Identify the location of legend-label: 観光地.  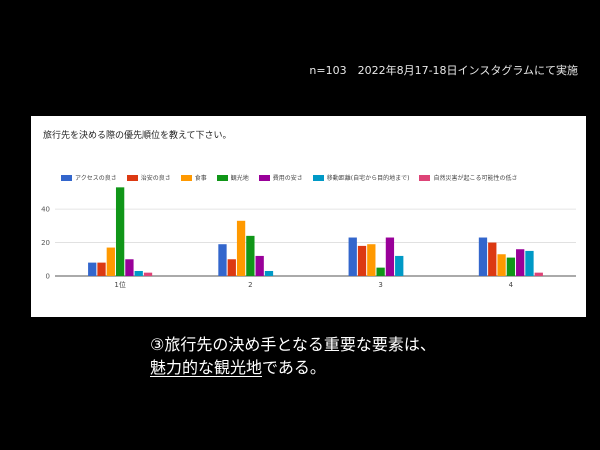
(239, 178).